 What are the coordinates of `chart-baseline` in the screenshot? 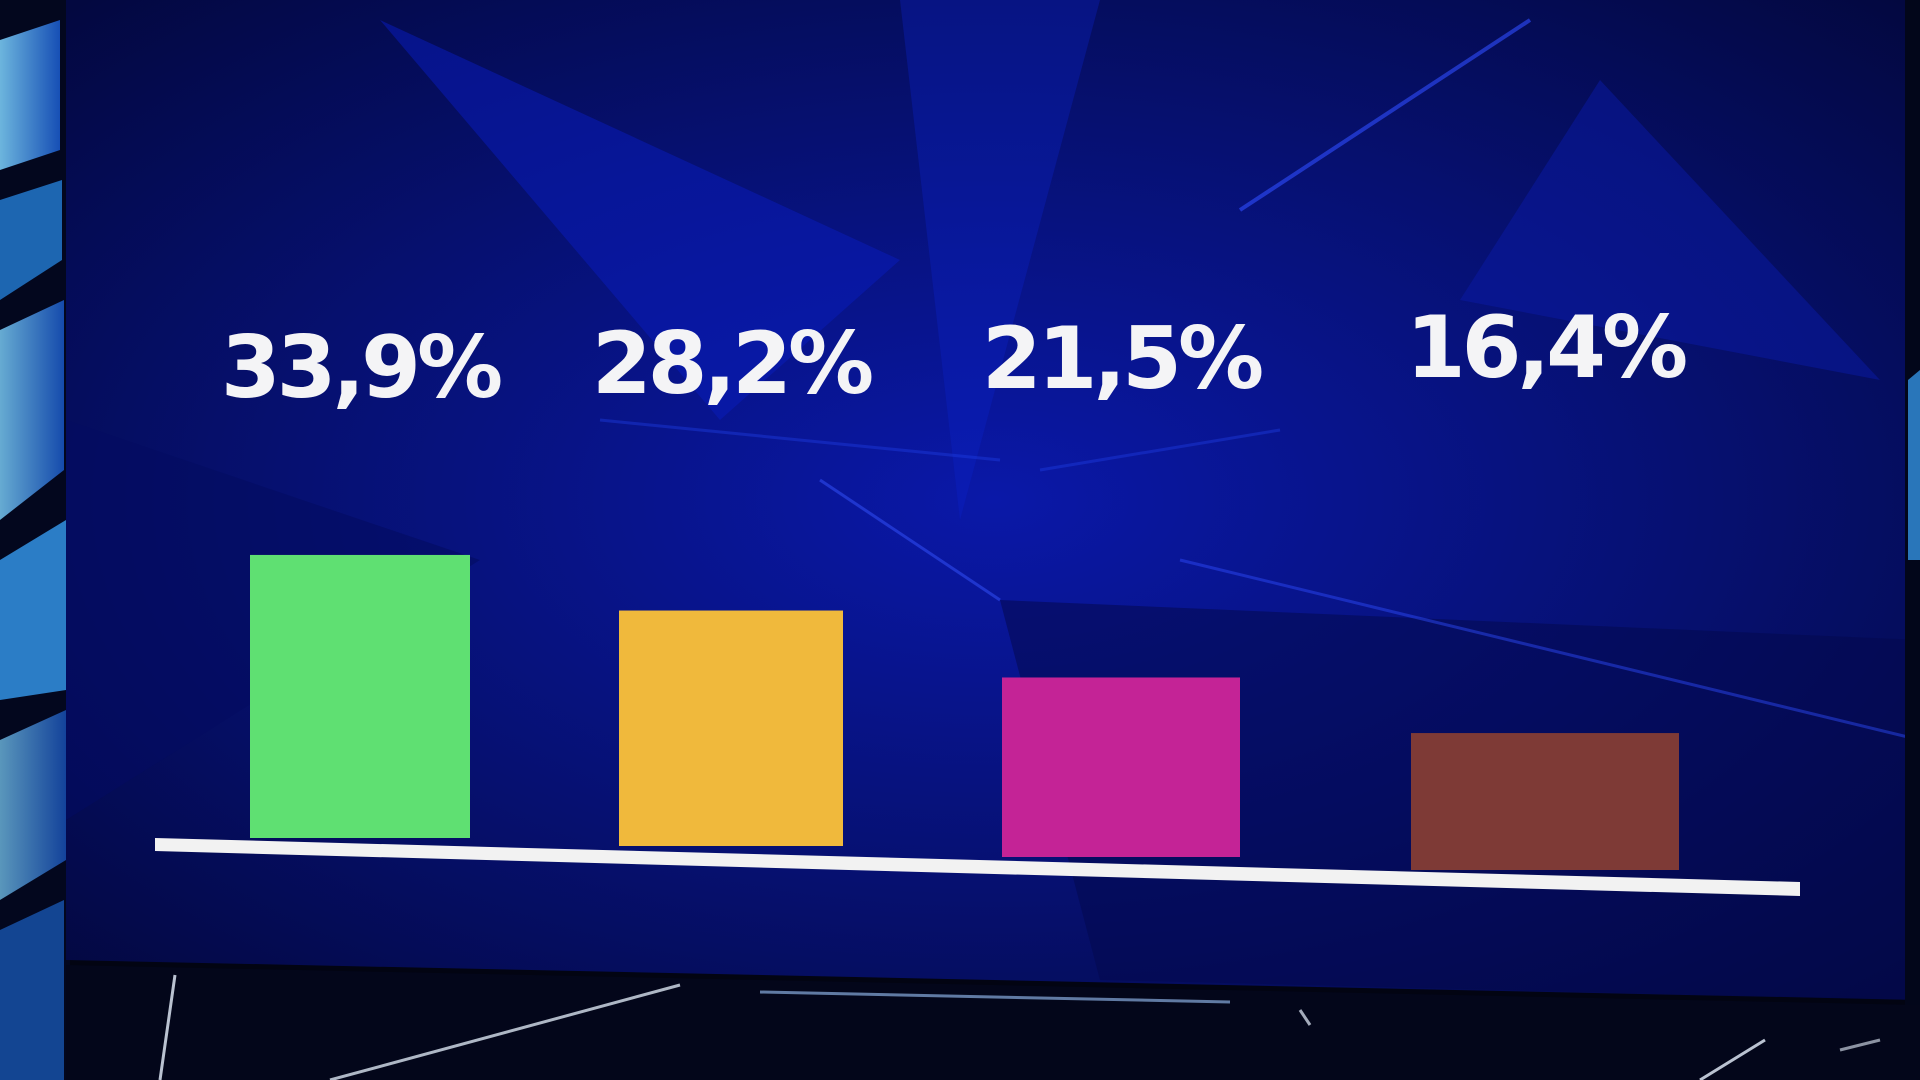 It's located at (977, 867).